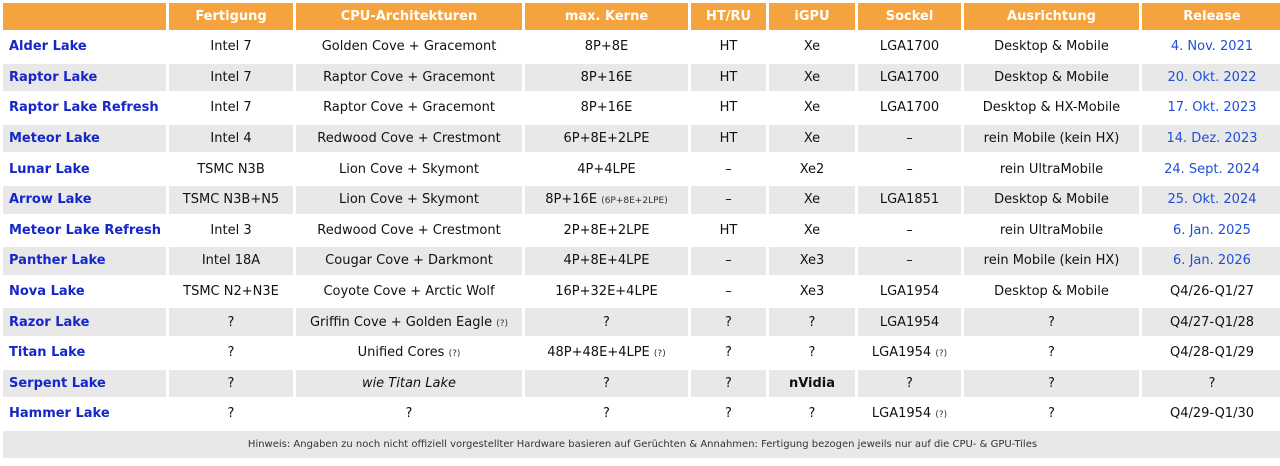  I want to click on release-link-text: 4. Nov. 2021, so click(1212, 47).